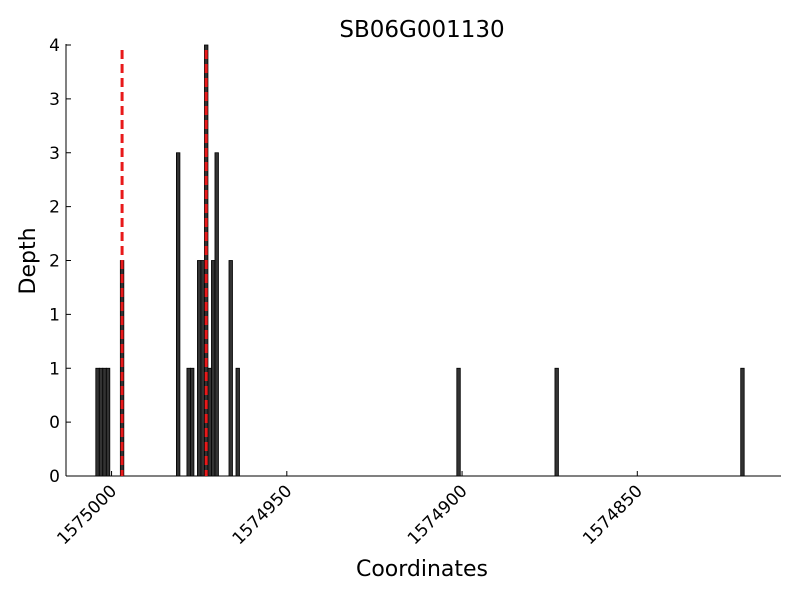 The width and height of the screenshot is (800, 600). Describe the element at coordinates (263, 515) in the screenshot. I see `x-tick-label: 1574950` at that location.